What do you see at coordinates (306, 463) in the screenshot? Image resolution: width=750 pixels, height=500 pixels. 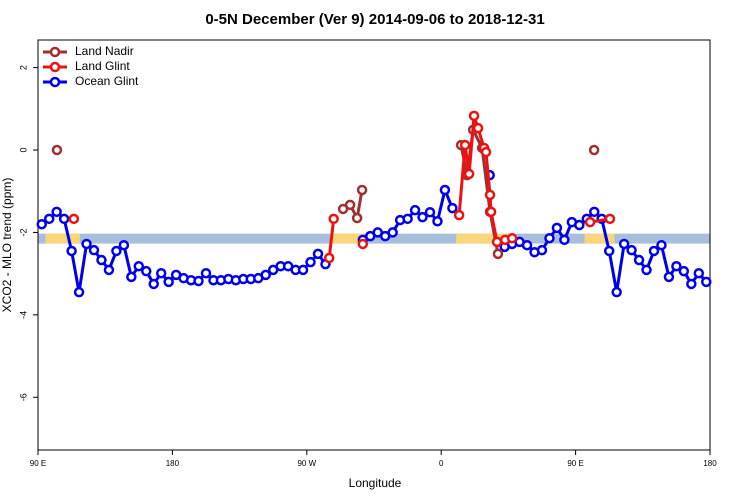 I see `x-tick-label: 90 W` at bounding box center [306, 463].